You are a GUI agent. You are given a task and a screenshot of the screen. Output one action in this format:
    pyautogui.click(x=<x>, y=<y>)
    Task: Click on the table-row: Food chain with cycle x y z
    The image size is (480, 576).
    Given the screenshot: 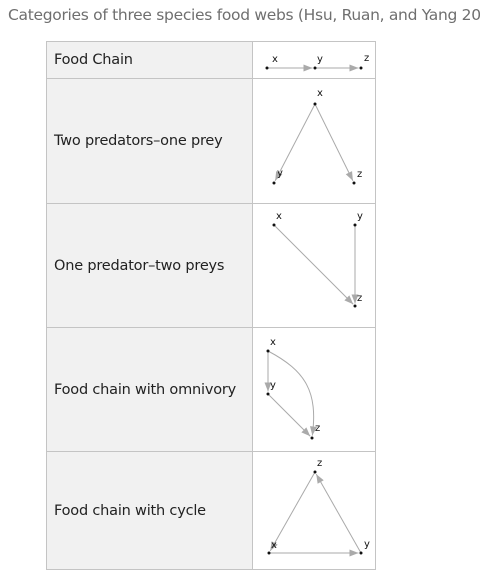 What is the action you would take?
    pyautogui.click(x=211, y=510)
    